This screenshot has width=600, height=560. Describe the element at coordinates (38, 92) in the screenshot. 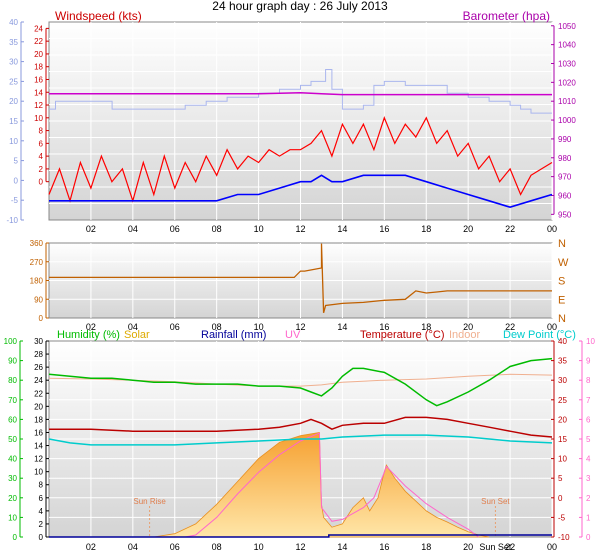

I see `wind-inner-axis-label: 14` at that location.